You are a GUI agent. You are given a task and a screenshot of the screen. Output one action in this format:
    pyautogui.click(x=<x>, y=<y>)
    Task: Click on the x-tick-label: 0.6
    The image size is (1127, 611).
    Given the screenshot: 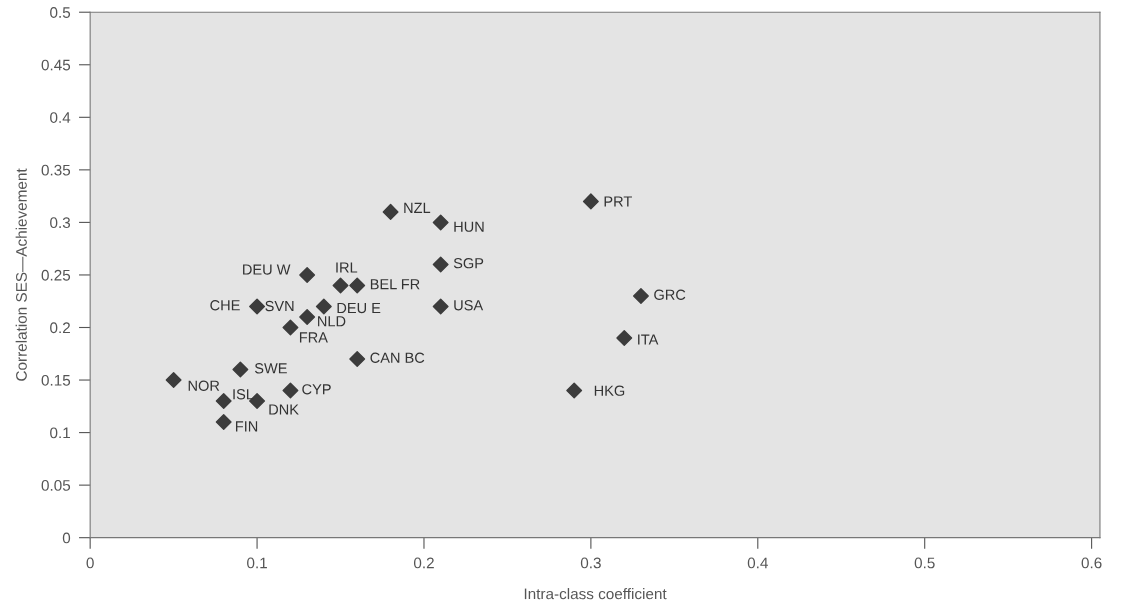 What is the action you would take?
    pyautogui.click(x=1091, y=563)
    